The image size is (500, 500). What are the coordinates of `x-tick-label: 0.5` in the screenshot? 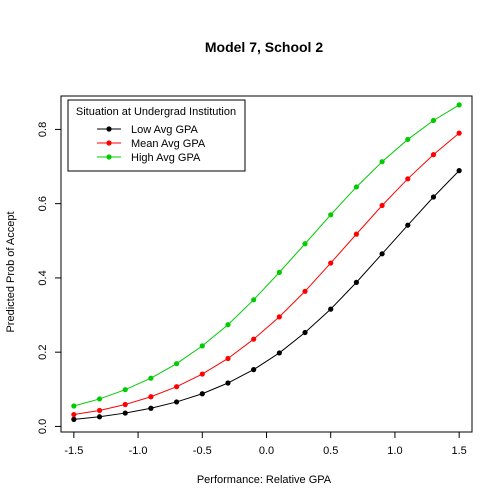 It's located at (330, 451).